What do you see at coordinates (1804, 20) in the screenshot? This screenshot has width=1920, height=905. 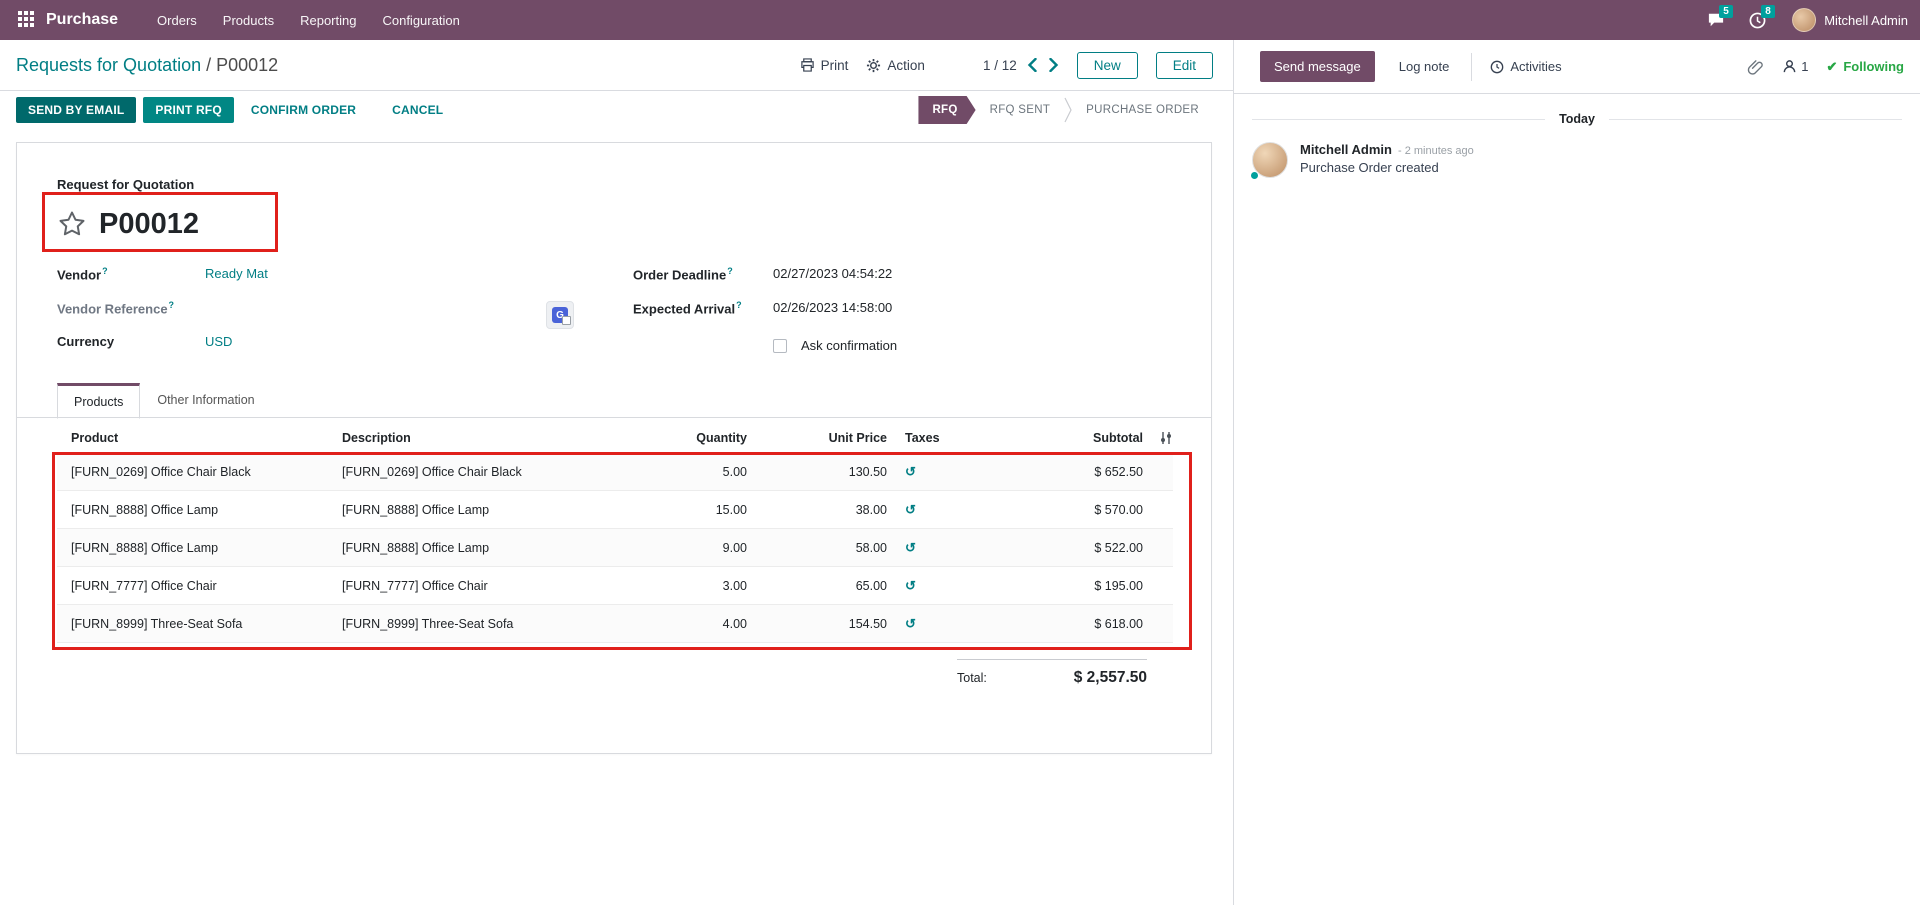 I see `user-avatar` at bounding box center [1804, 20].